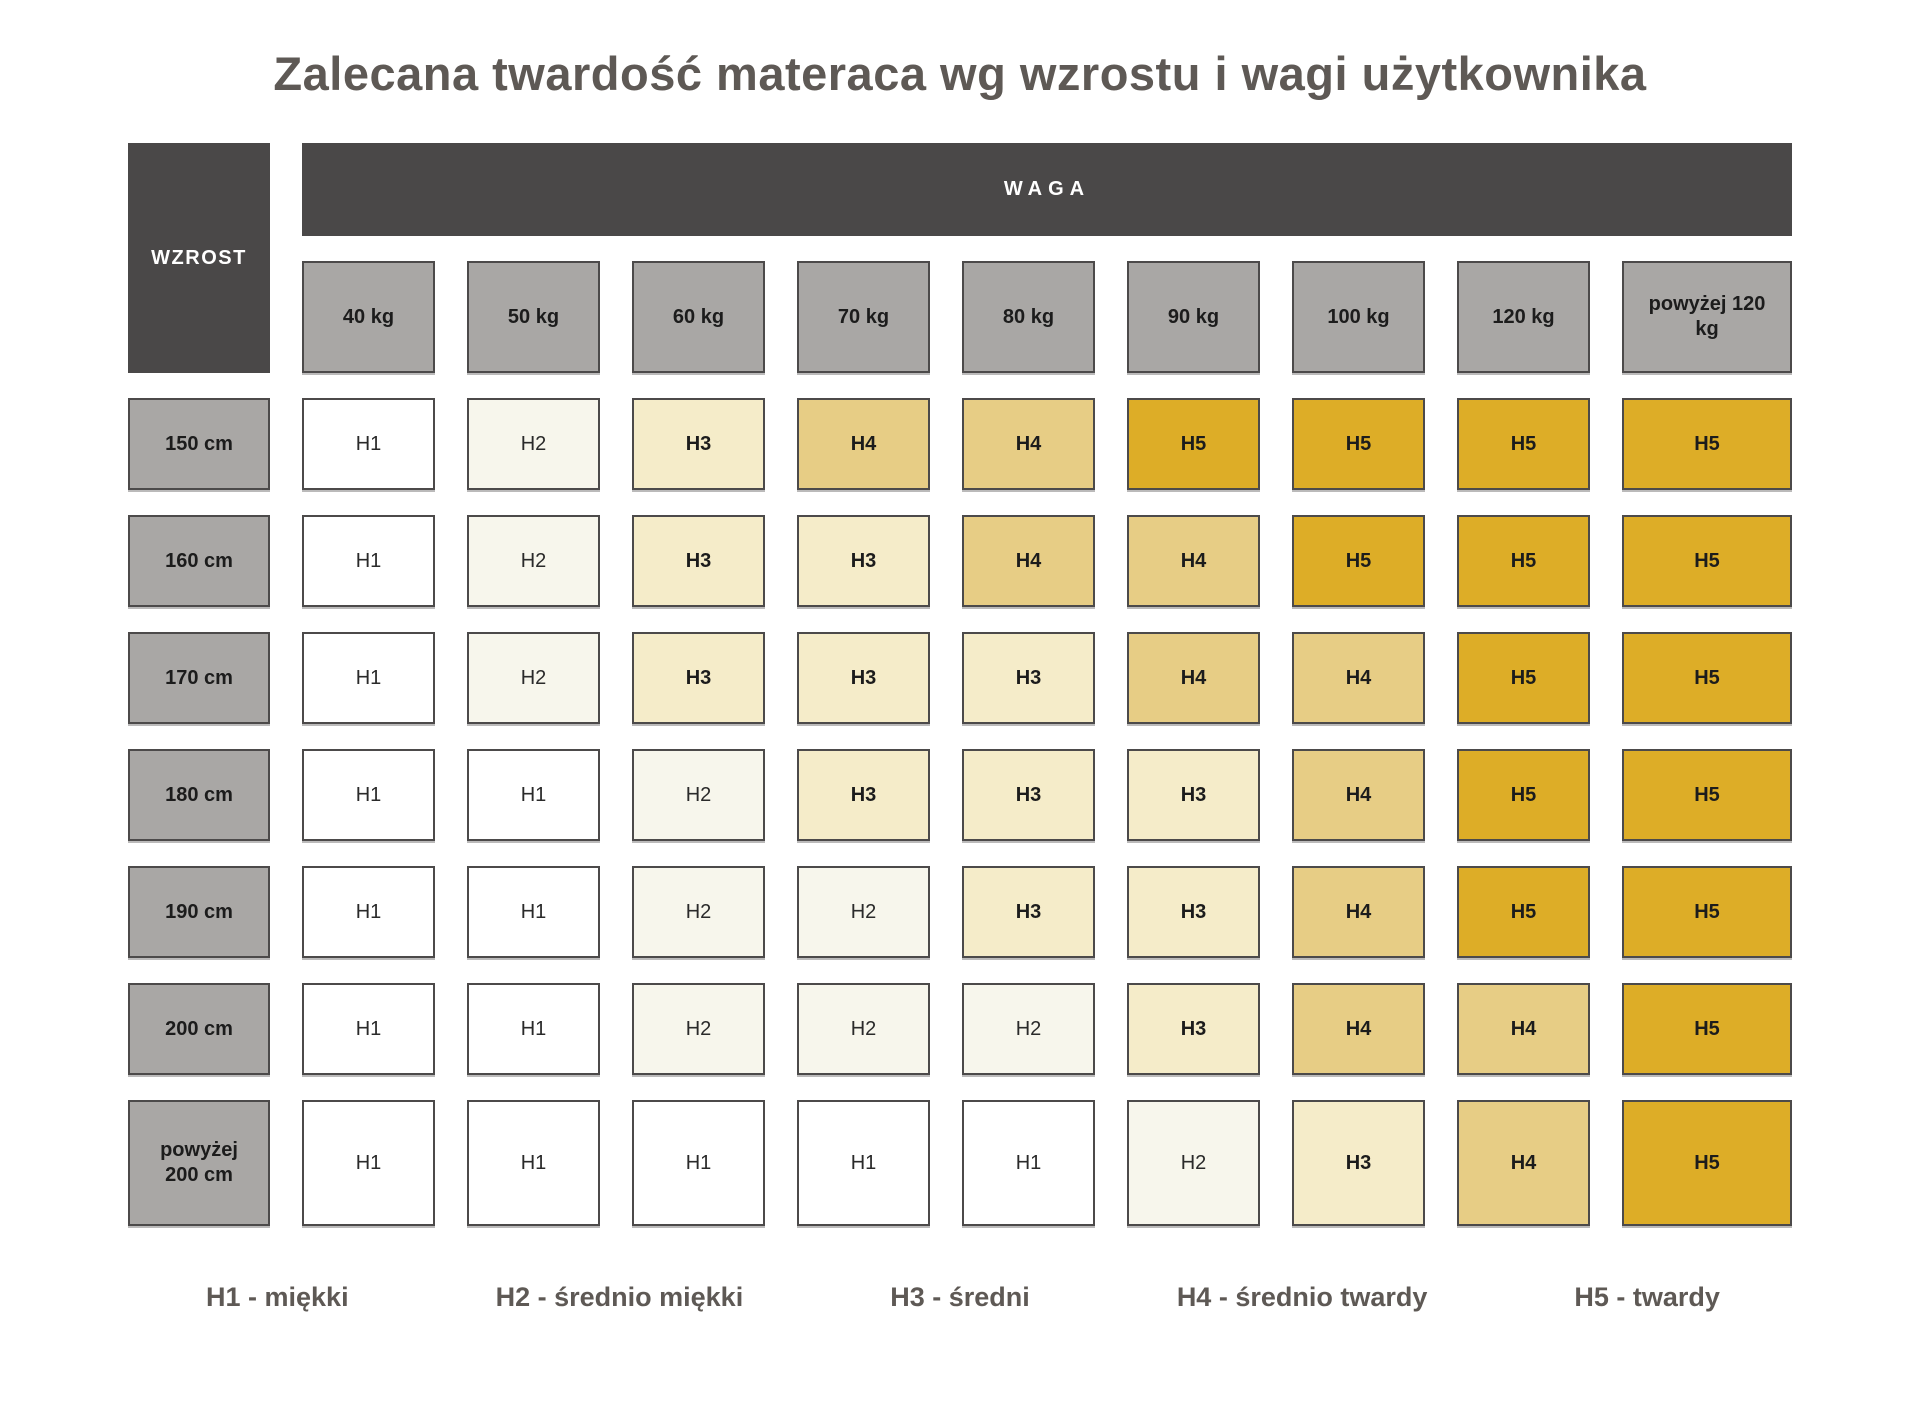 The height and width of the screenshot is (1403, 1920). Describe the element at coordinates (199, 1163) in the screenshot. I see `height-row-header: powyżej 200 cm` at that location.